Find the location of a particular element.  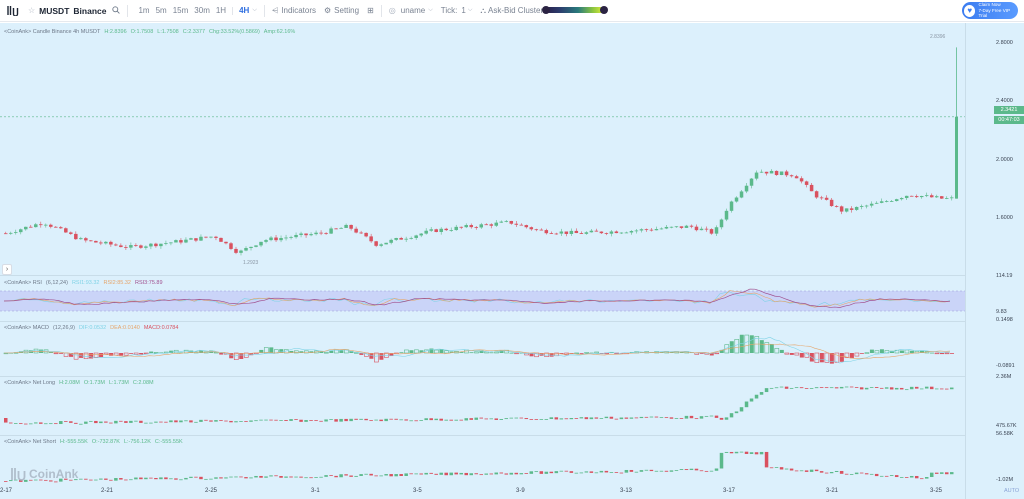

netlong-low: L:1.73M is located at coordinates (118, 383).